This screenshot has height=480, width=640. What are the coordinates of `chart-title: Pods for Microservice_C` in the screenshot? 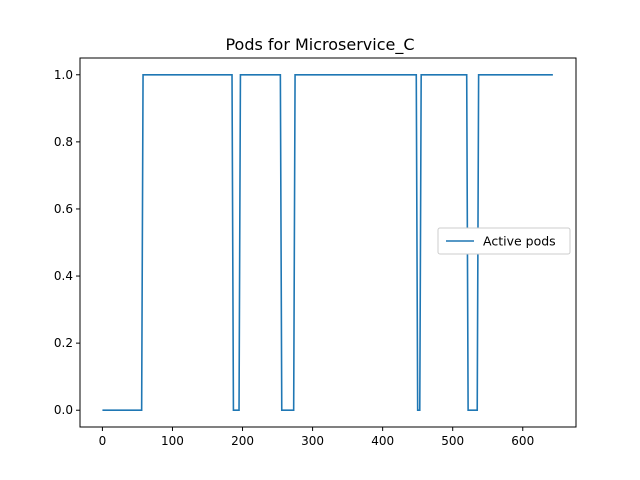 It's located at (319, 45).